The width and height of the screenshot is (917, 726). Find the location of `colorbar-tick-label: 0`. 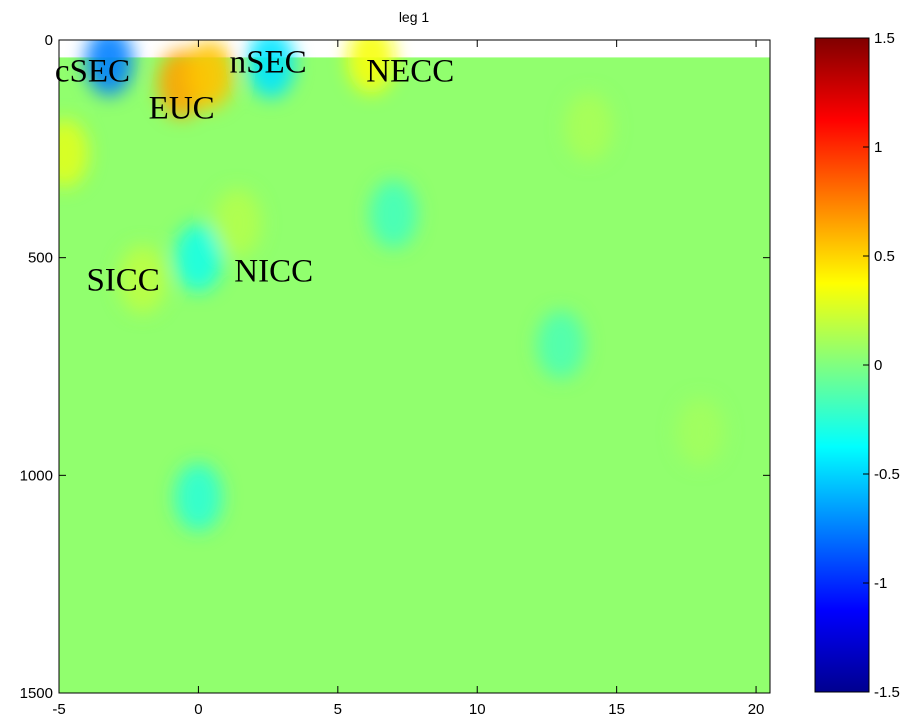

colorbar-tick-label: 0 is located at coordinates (878, 365).